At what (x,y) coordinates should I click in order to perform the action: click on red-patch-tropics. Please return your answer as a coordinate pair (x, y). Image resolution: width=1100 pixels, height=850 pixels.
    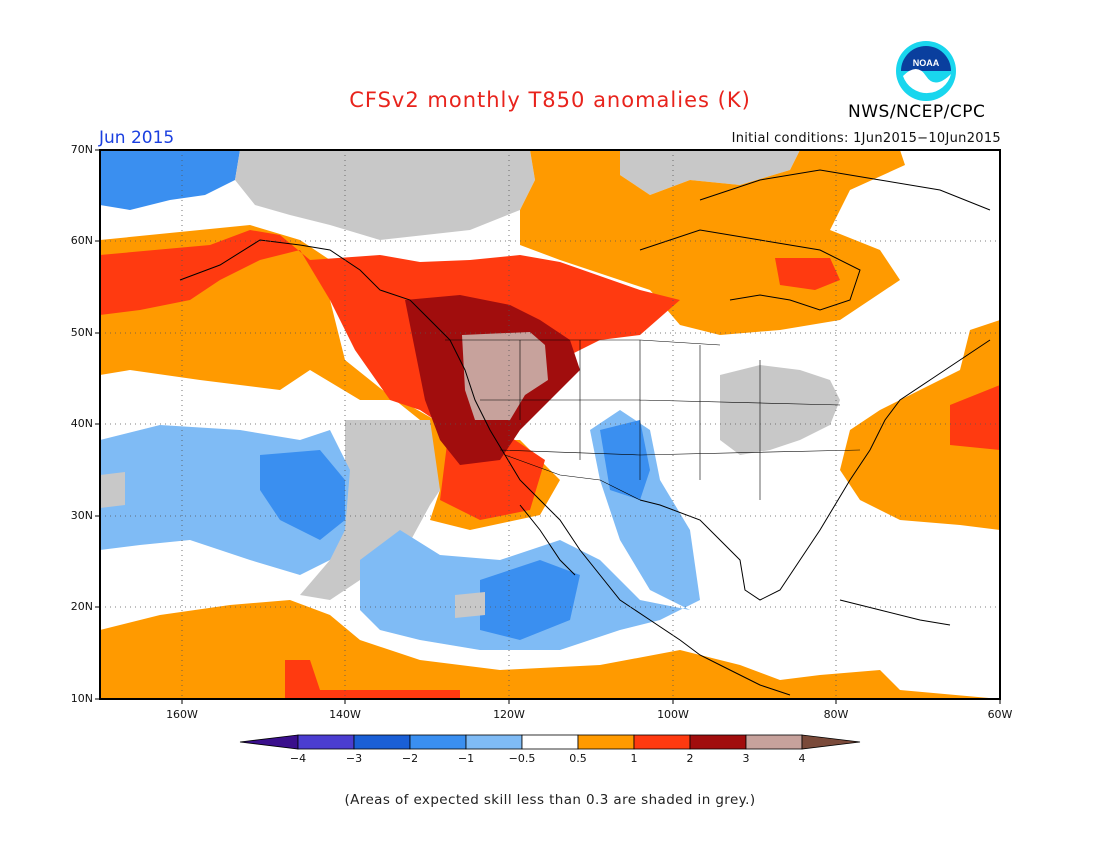
    Looking at the image, I should click on (372, 679).